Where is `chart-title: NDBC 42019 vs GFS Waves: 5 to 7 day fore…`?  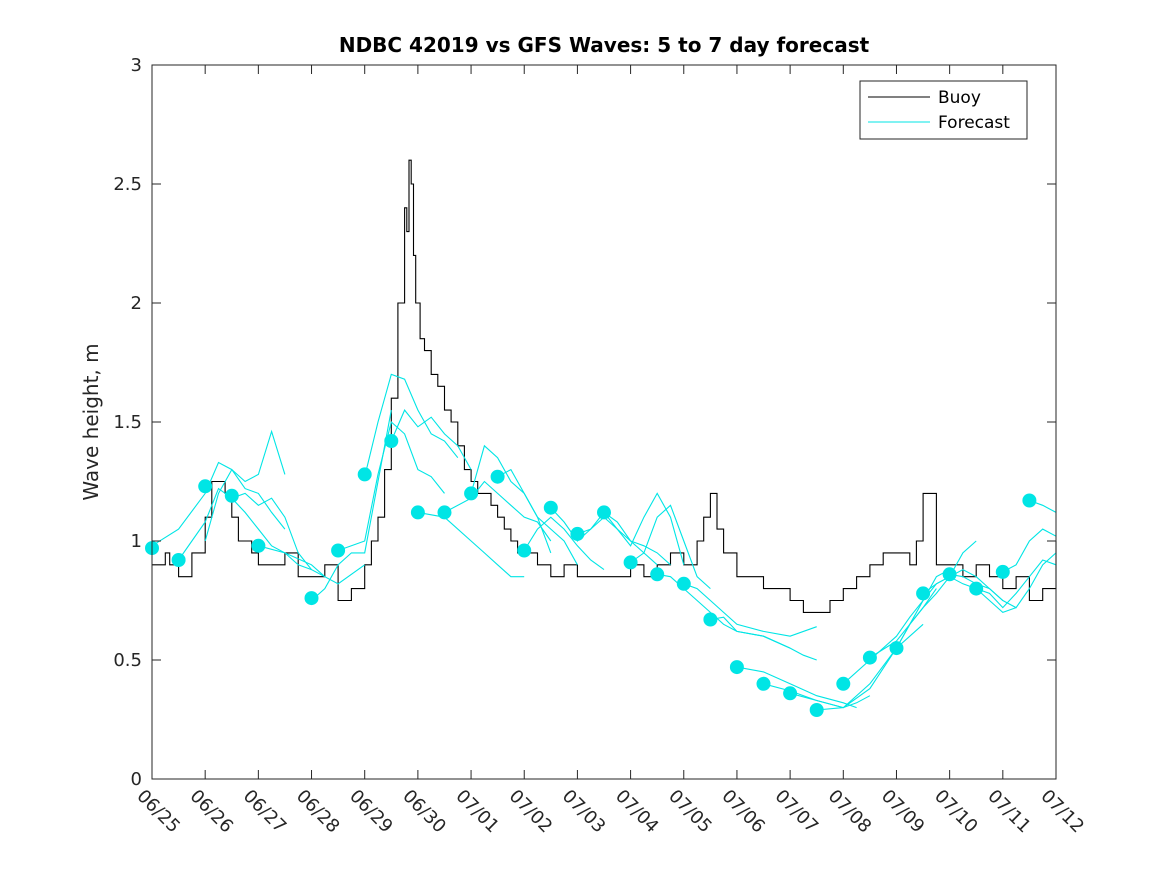 chart-title: NDBC 42019 vs GFS Waves: 5 to 7 day fore… is located at coordinates (604, 45).